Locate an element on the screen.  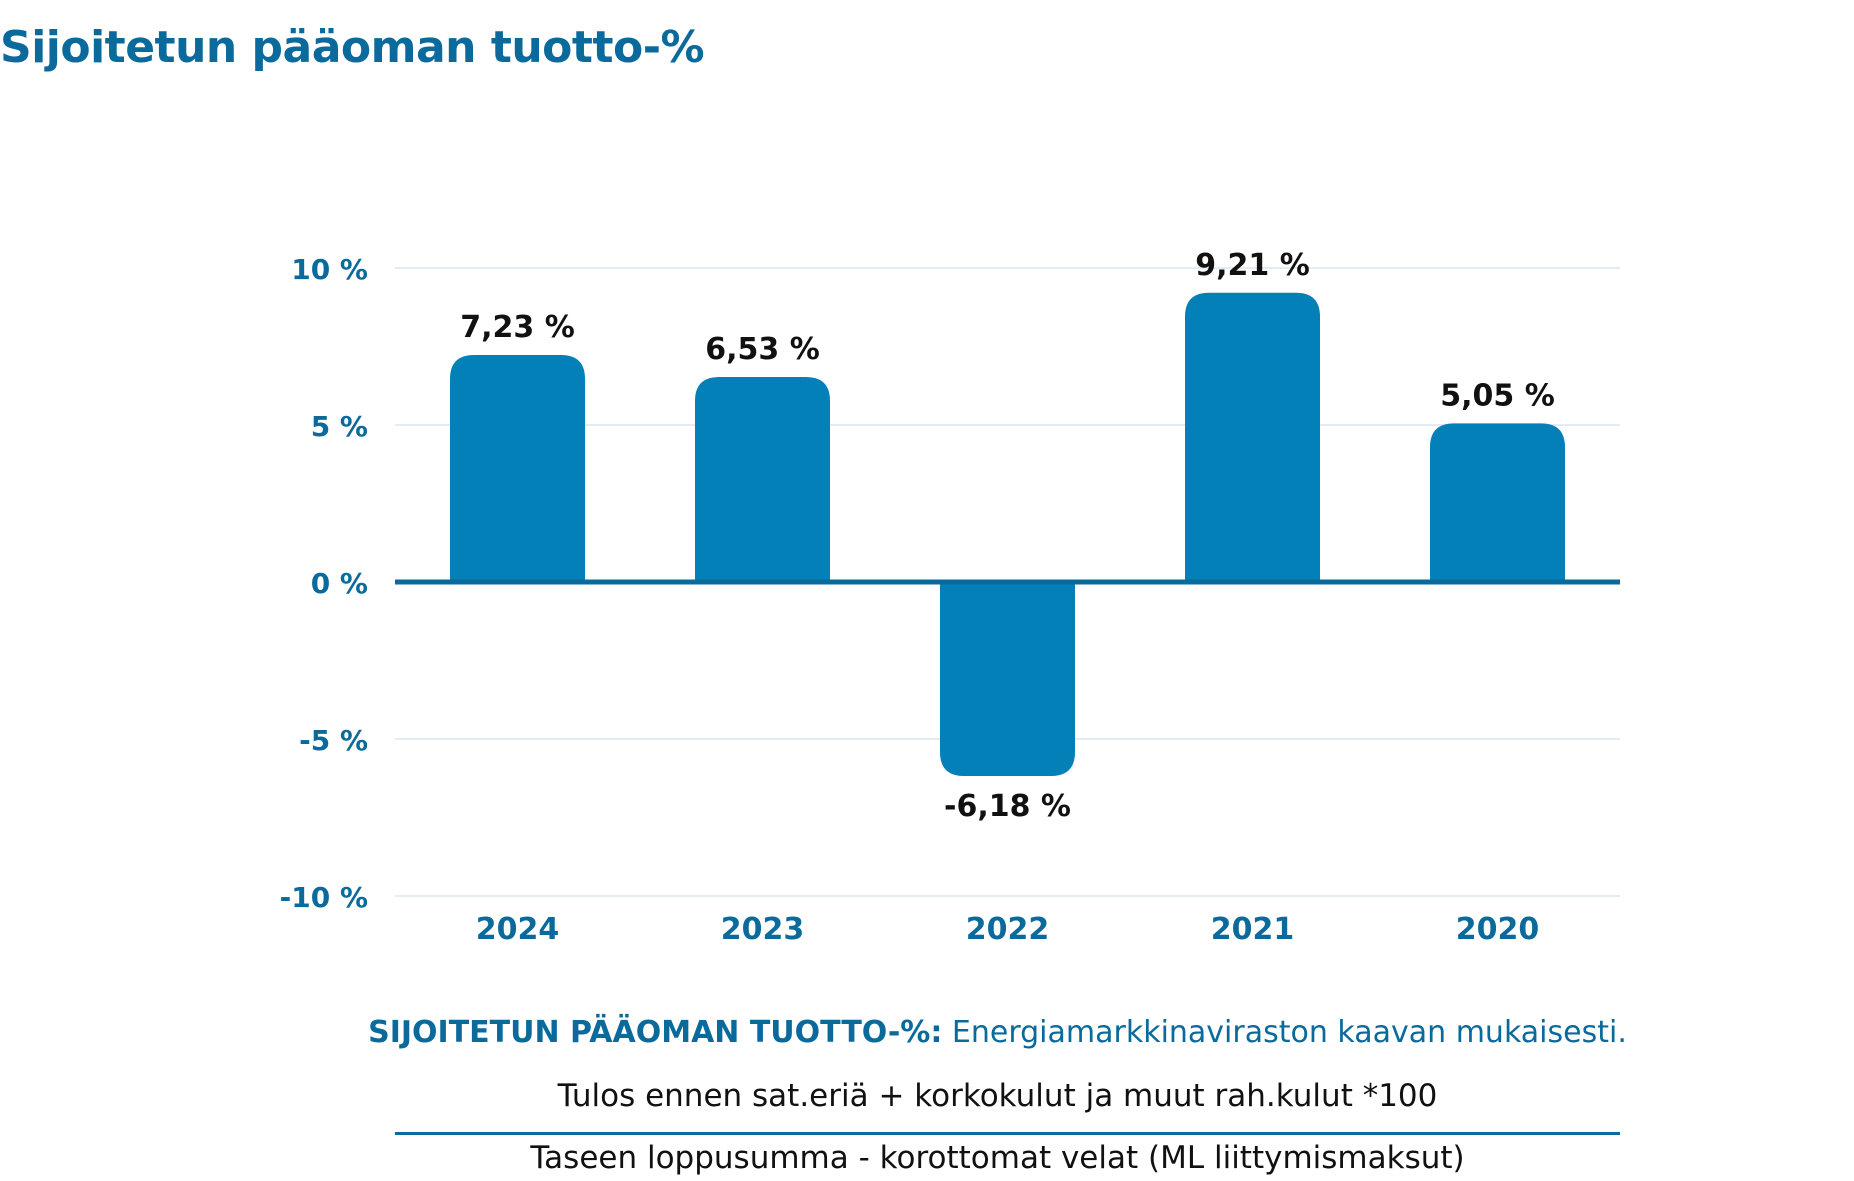
y-tick-label: -10 % is located at coordinates (324, 897).